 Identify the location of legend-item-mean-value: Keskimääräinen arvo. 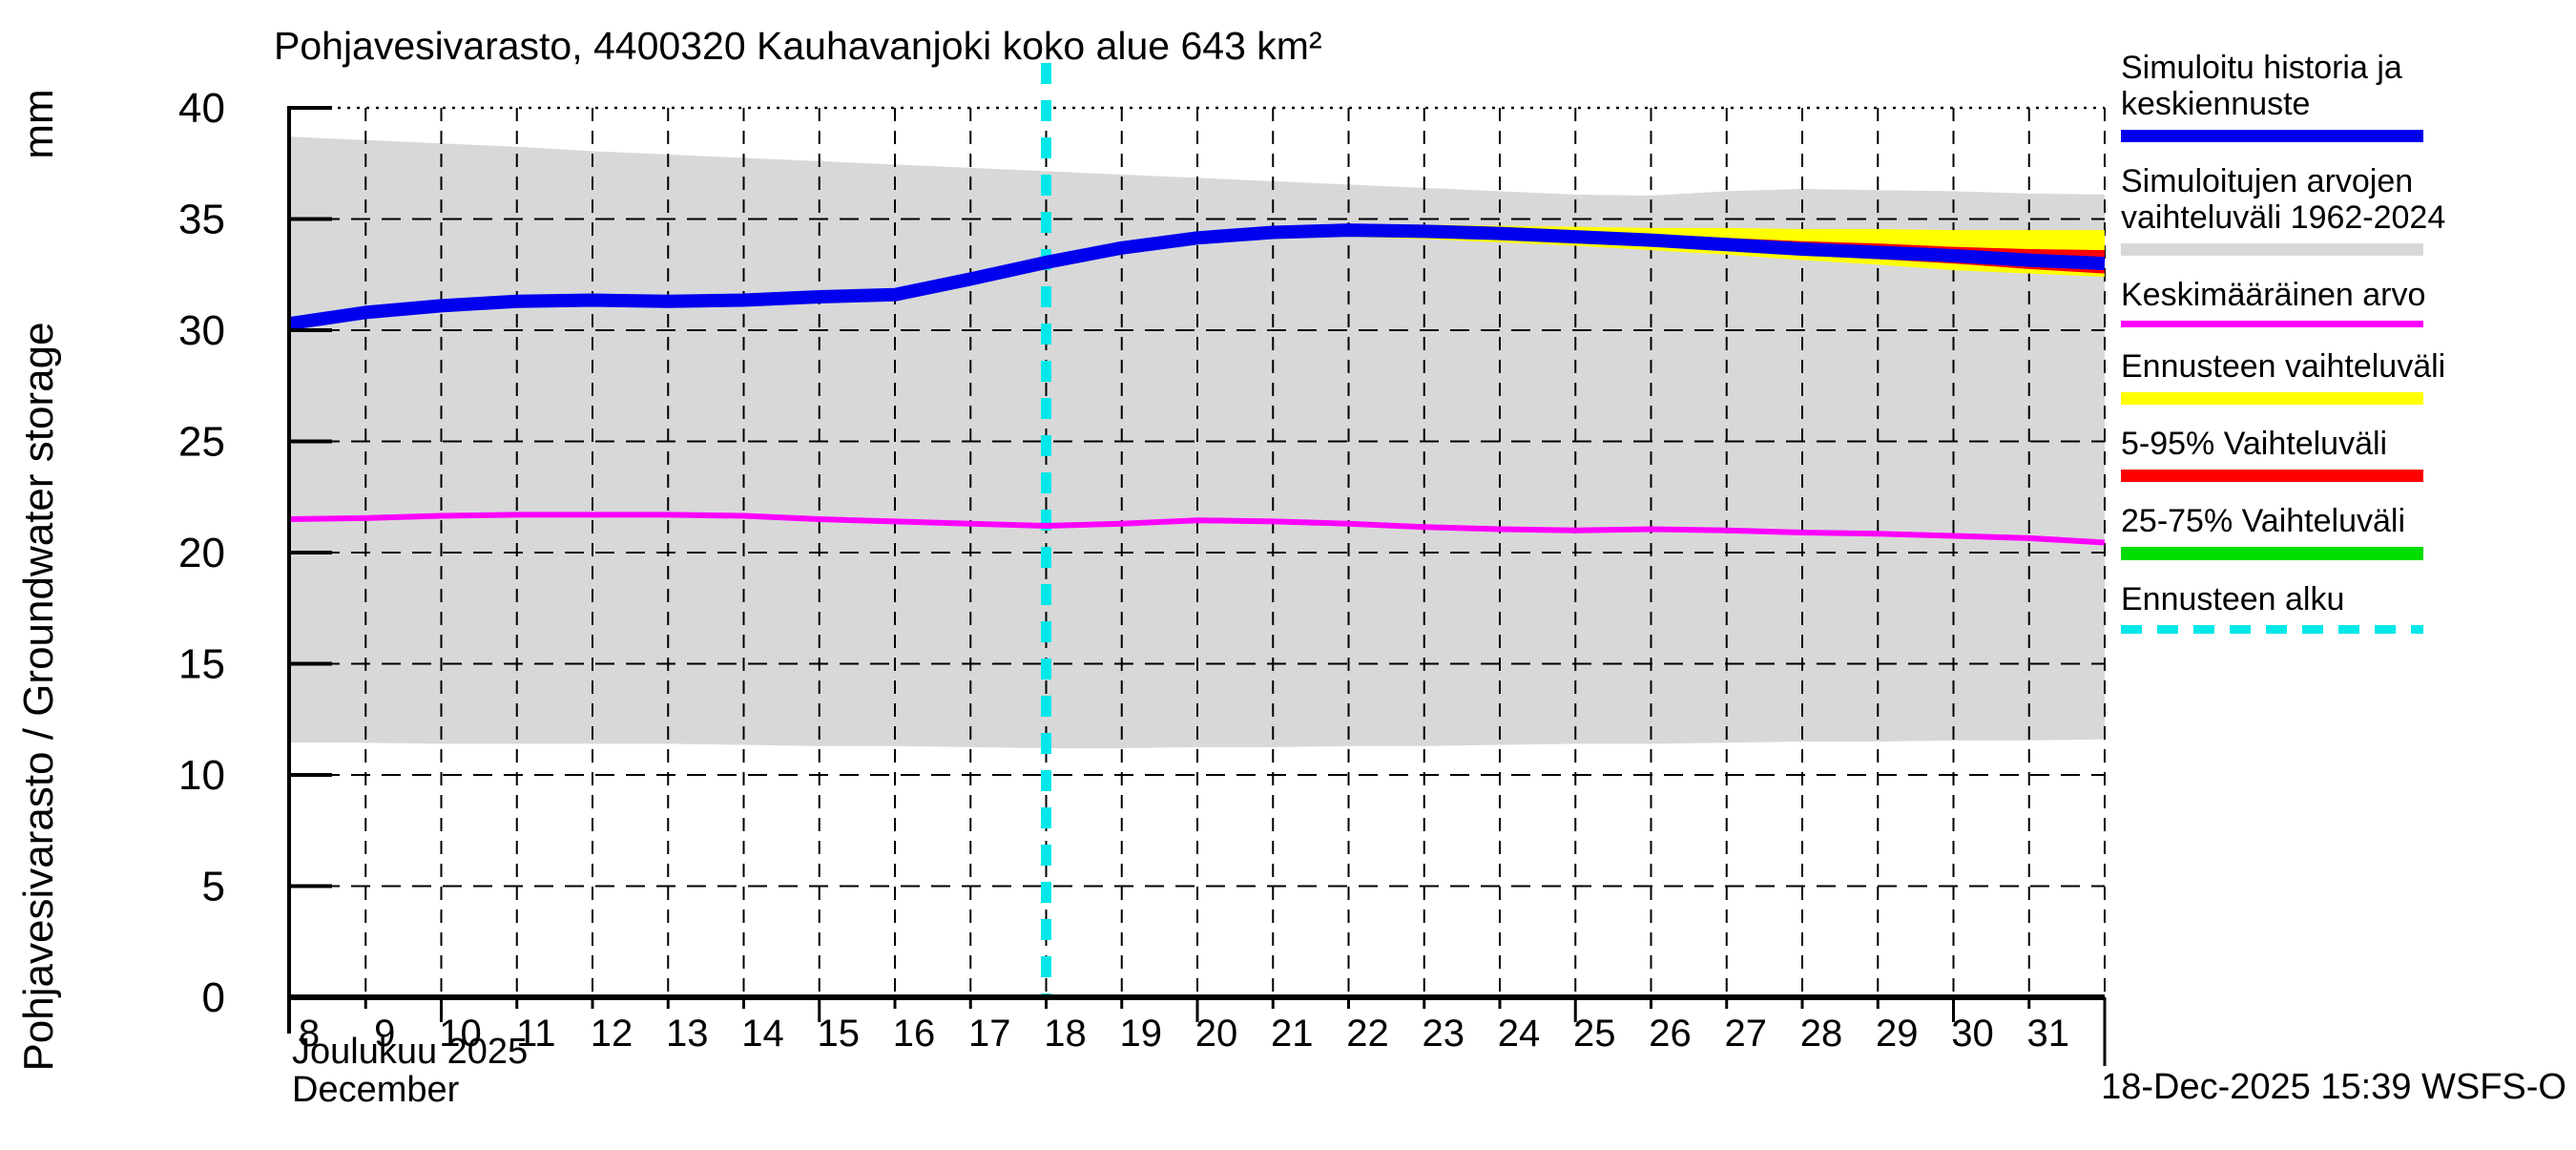
(2292, 302).